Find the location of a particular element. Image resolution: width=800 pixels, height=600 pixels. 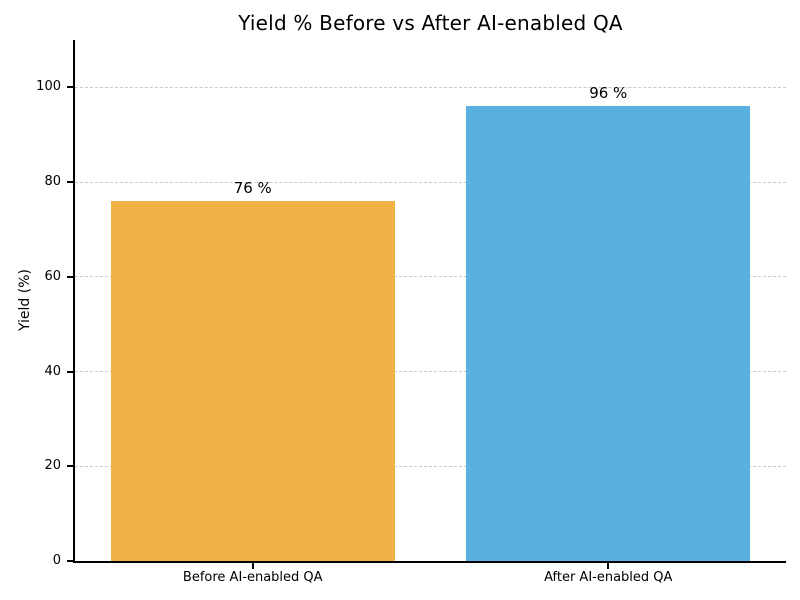

bar-value-label: 96 % is located at coordinates (608, 93).